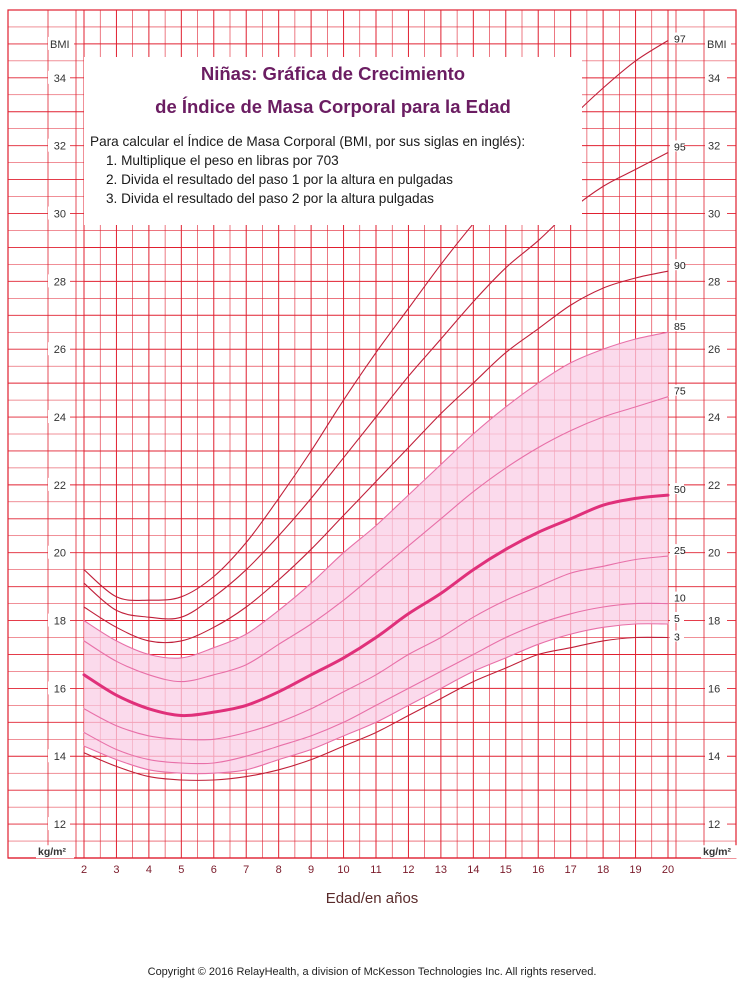 The image size is (744, 982). I want to click on x-tick-label: 17, so click(571, 870).